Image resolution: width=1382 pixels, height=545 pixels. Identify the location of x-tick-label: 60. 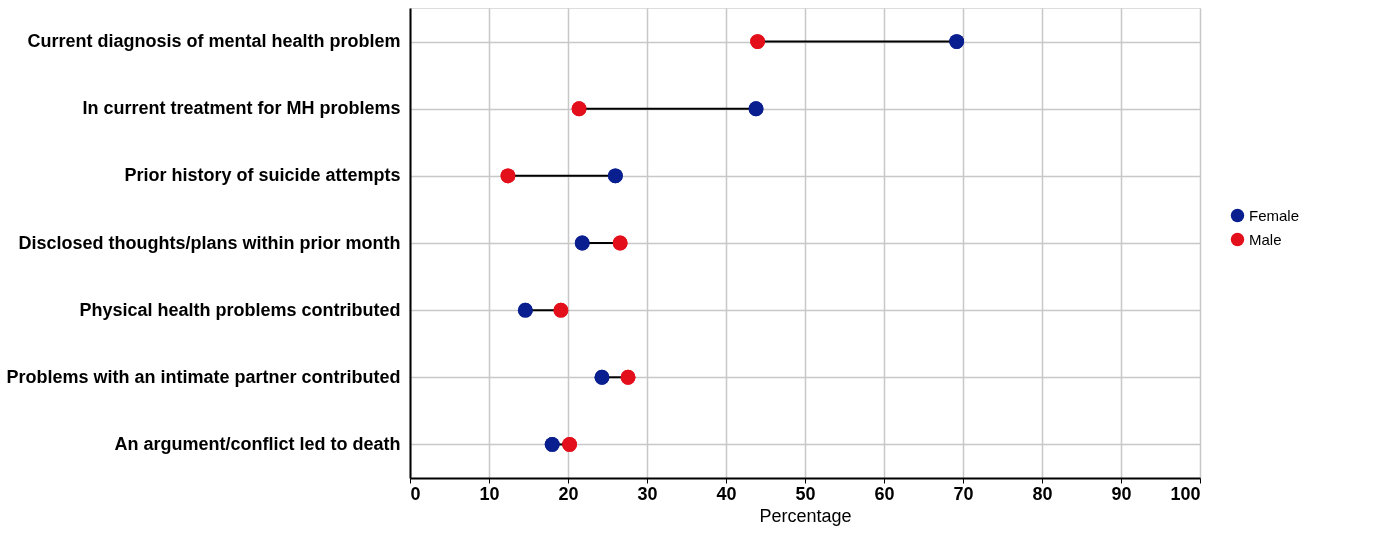
(884, 493).